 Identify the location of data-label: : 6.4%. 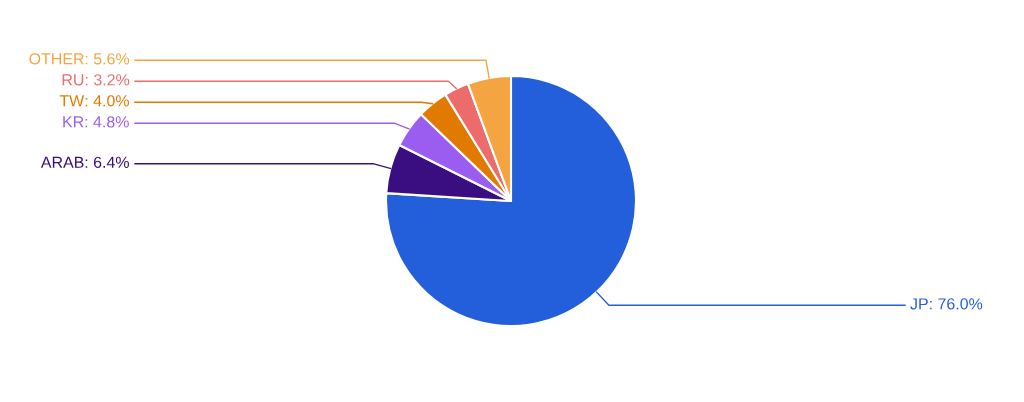
(107, 162).